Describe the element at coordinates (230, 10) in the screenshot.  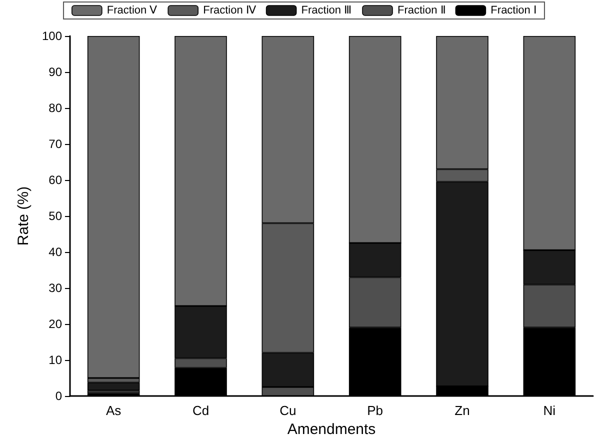
I see `legend-label: Fraction Ⅳ` at that location.